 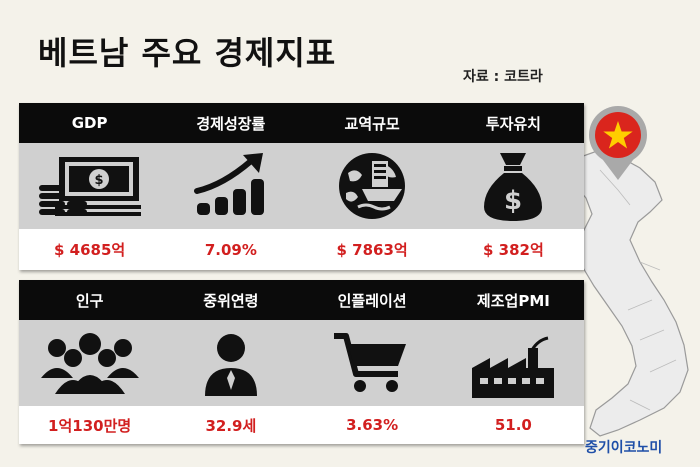 What do you see at coordinates (503, 77) in the screenshot?
I see `source-label: 자료 : 코트라` at bounding box center [503, 77].